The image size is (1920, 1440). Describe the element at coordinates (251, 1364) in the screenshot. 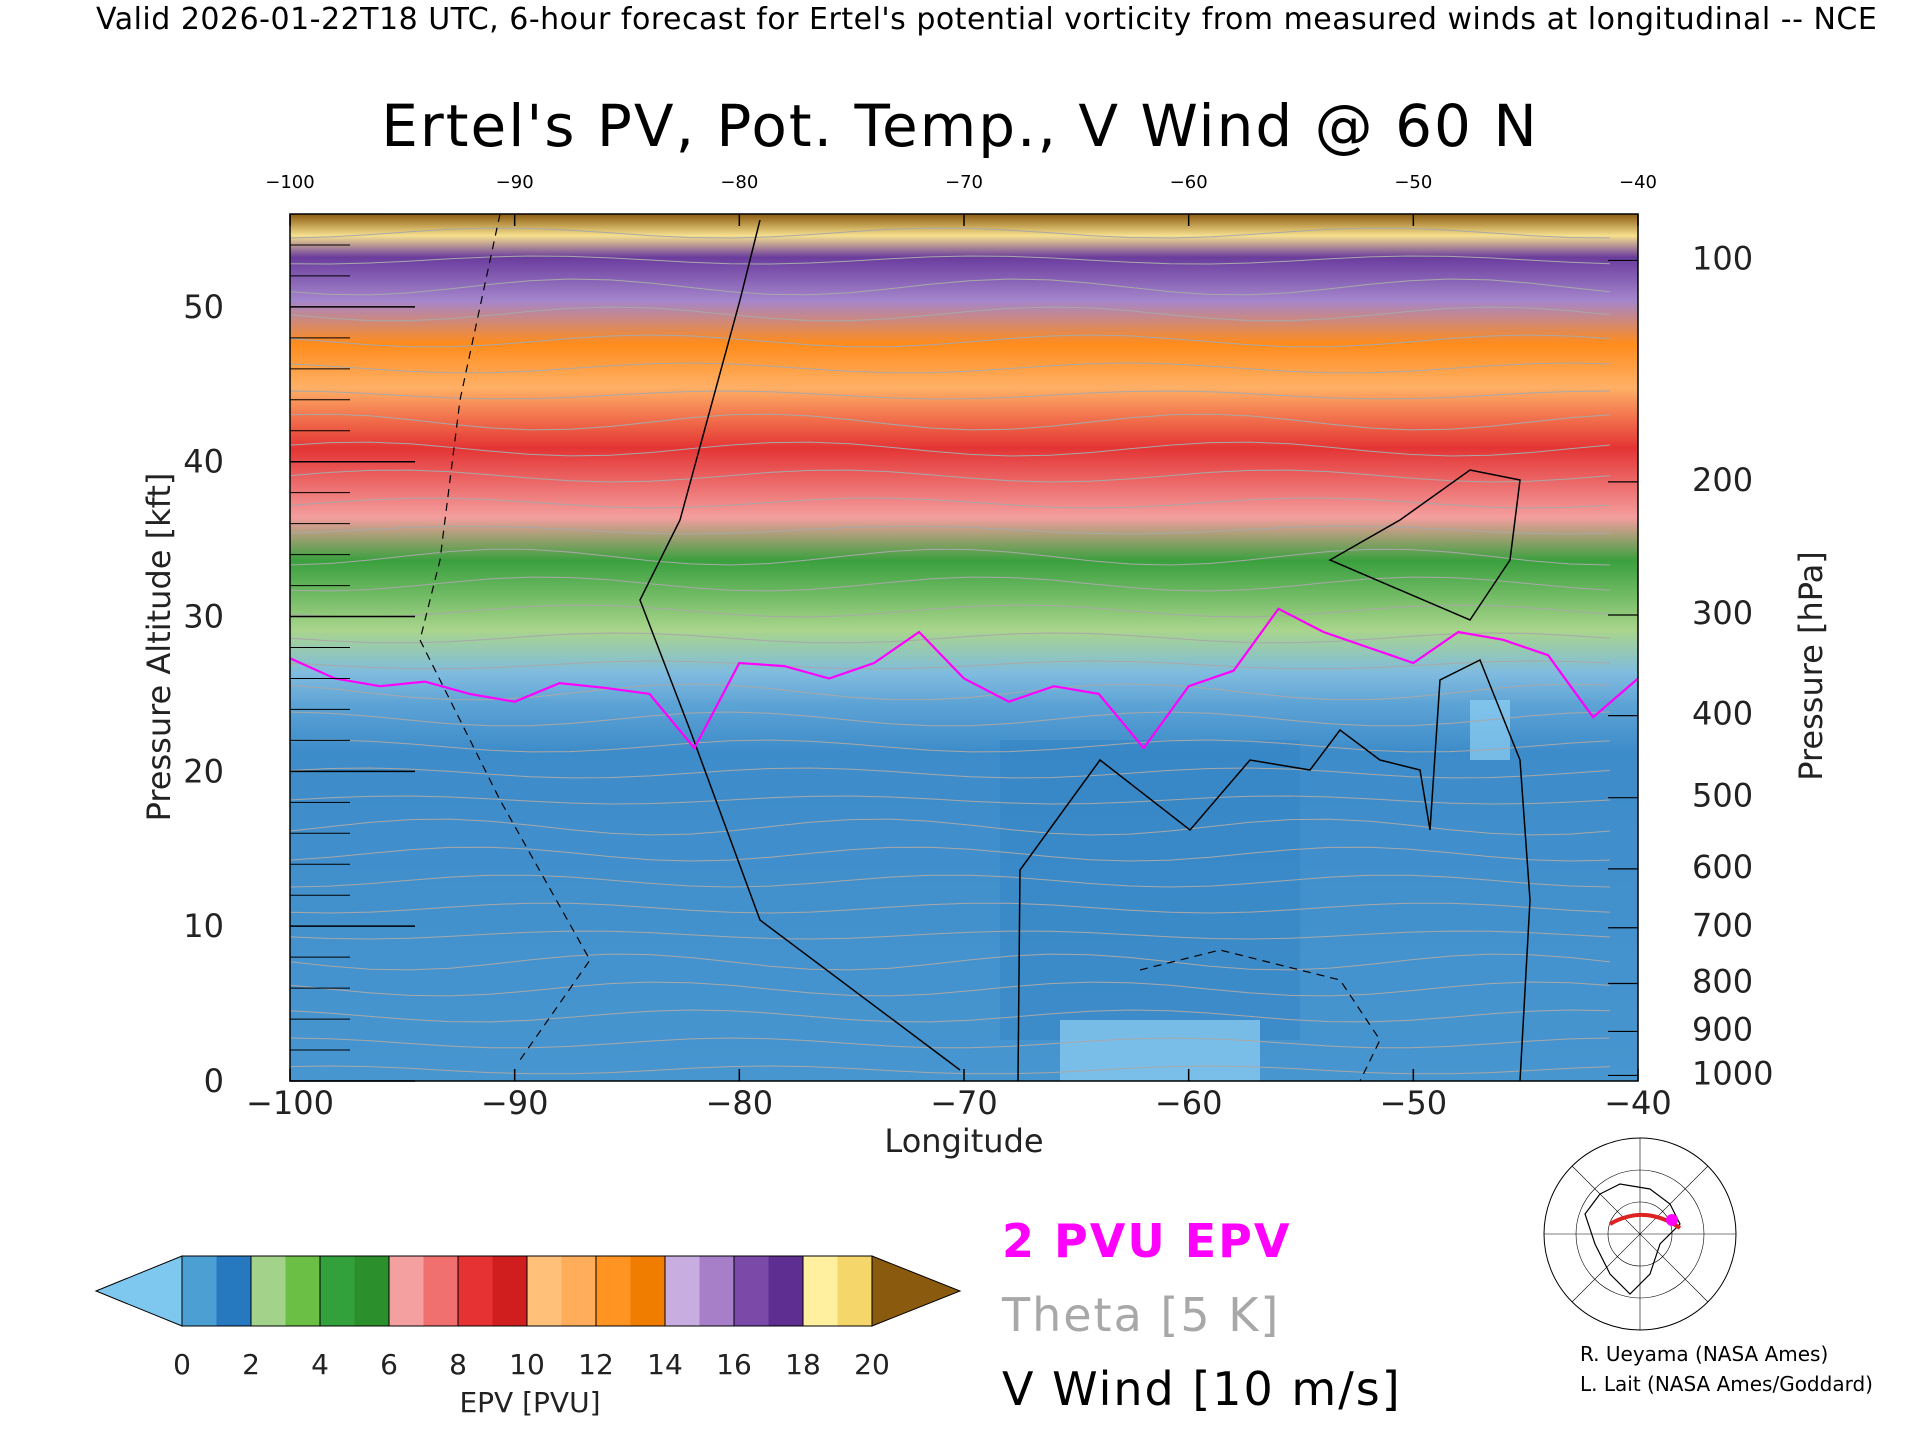

I see `colorbar-tick-label: 2` at that location.